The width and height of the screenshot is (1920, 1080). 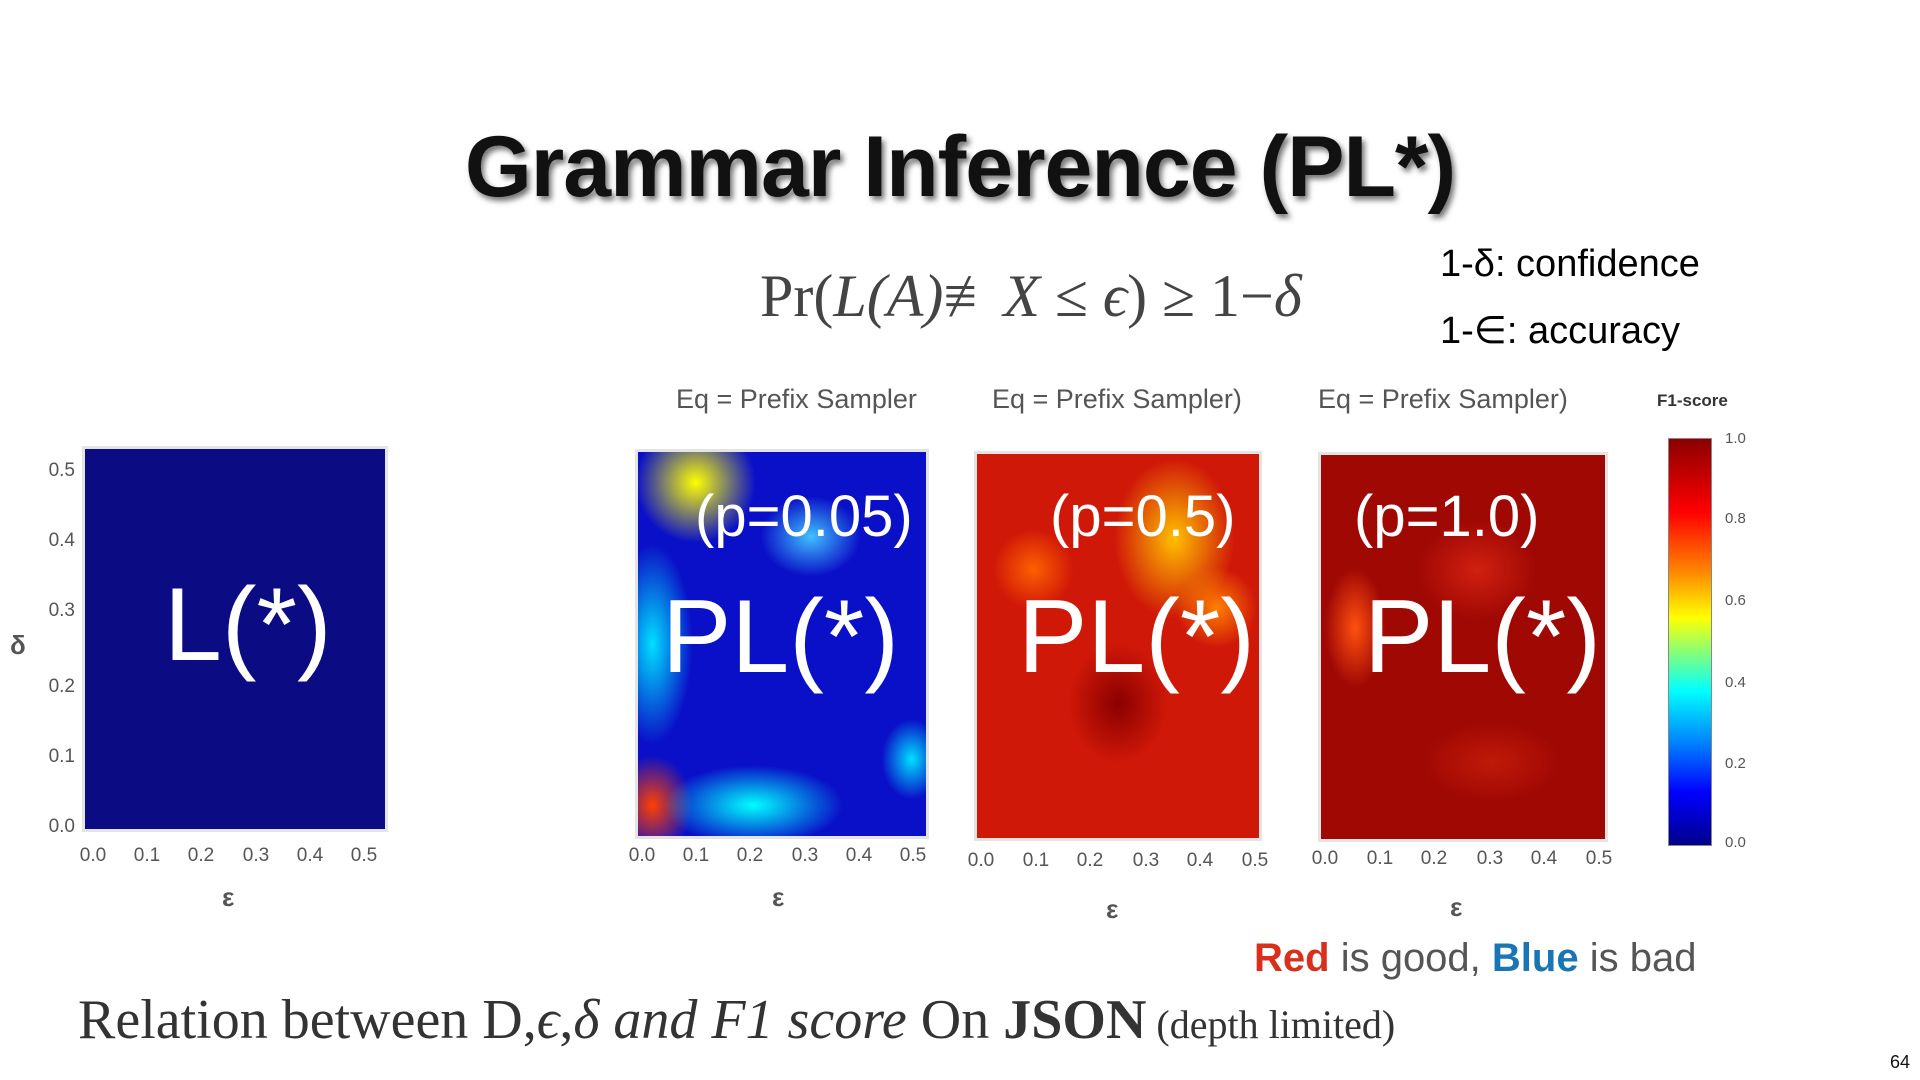 I want to click on caption-part1: Relation between D,, so click(x=307, y=1020).